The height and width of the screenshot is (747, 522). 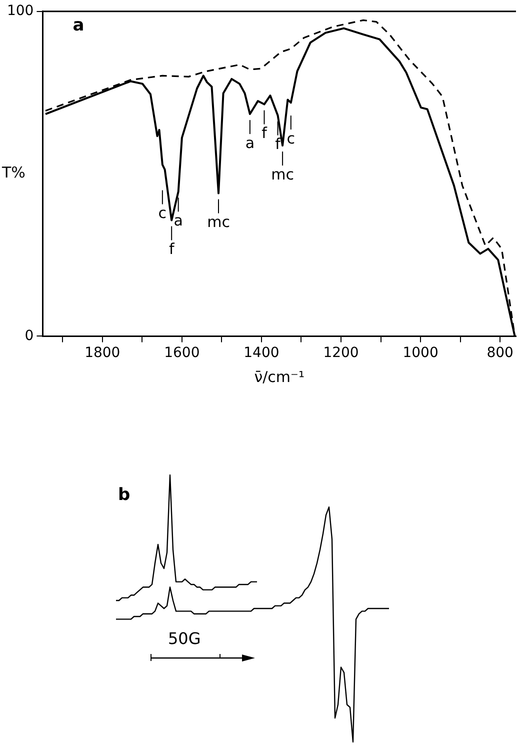 What do you see at coordinates (124, 494) in the screenshot?
I see `text: b` at bounding box center [124, 494].